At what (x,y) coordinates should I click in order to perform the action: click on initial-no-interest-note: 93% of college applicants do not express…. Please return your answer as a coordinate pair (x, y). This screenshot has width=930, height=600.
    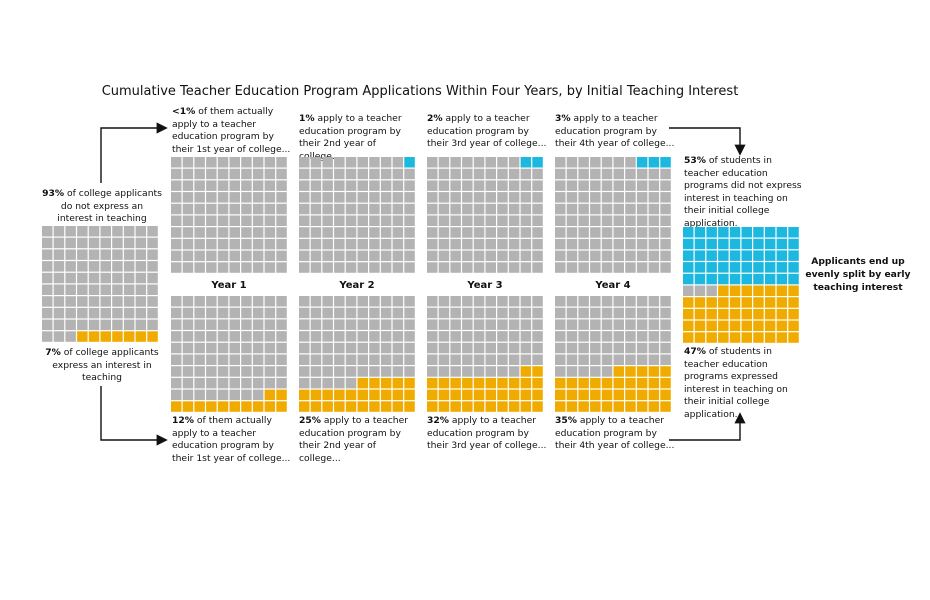
    Looking at the image, I should click on (102, 207).